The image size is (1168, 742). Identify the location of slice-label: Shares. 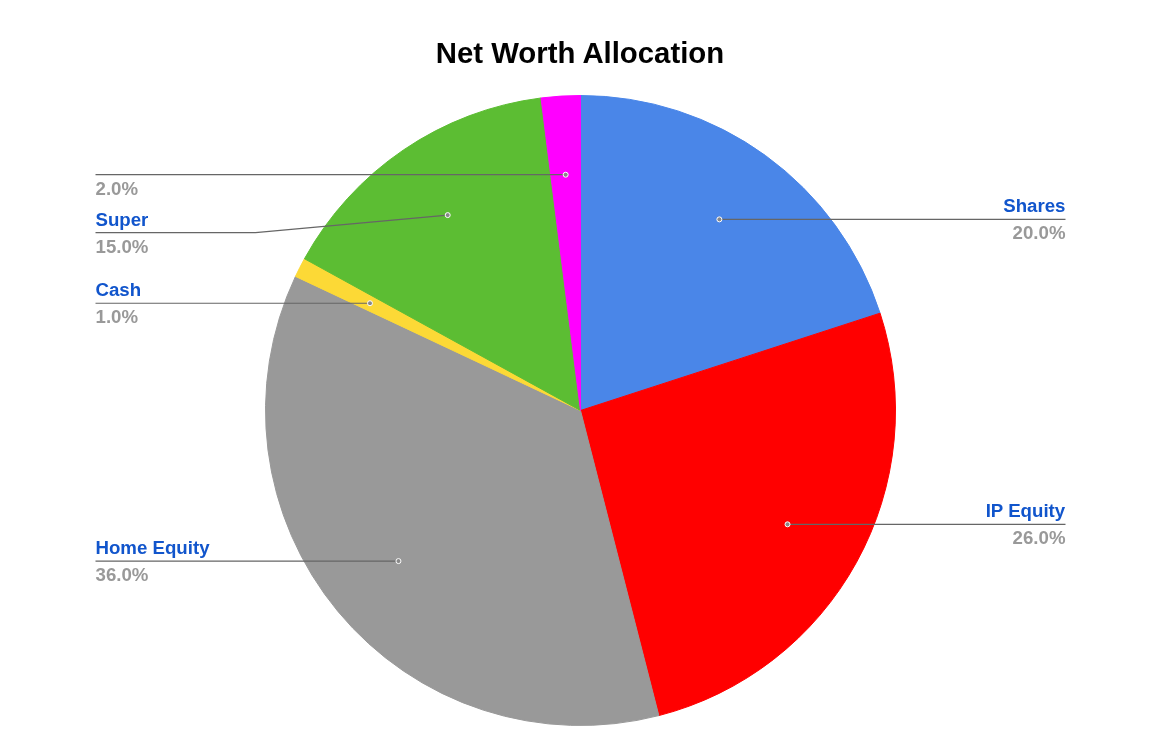
(1034, 206).